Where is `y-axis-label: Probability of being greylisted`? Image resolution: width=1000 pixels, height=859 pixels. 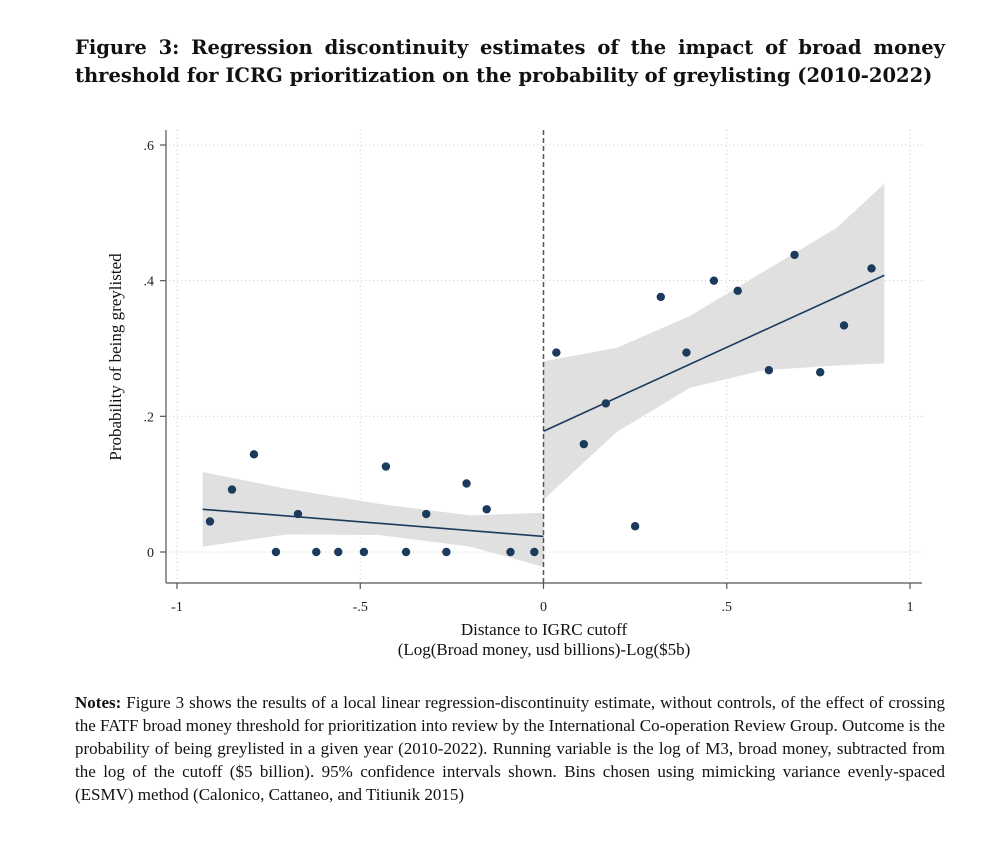 y-axis-label: Probability of being greylisted is located at coordinates (115, 357).